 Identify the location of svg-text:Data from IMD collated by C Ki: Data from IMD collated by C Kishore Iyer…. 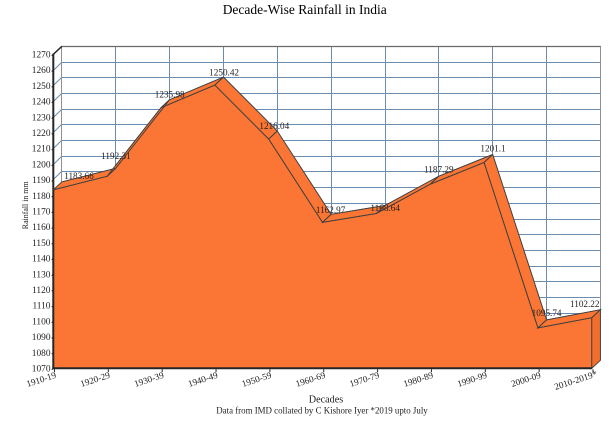
(322, 410).